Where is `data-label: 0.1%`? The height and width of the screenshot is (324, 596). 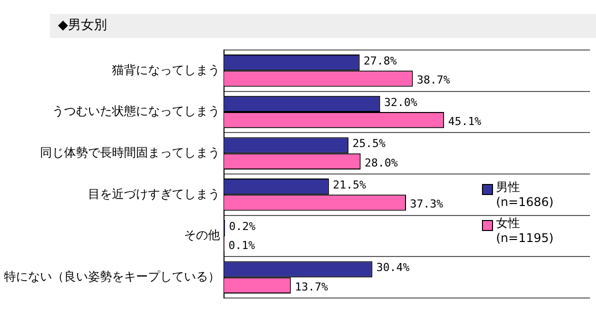
data-label: 0.1% is located at coordinates (242, 245).